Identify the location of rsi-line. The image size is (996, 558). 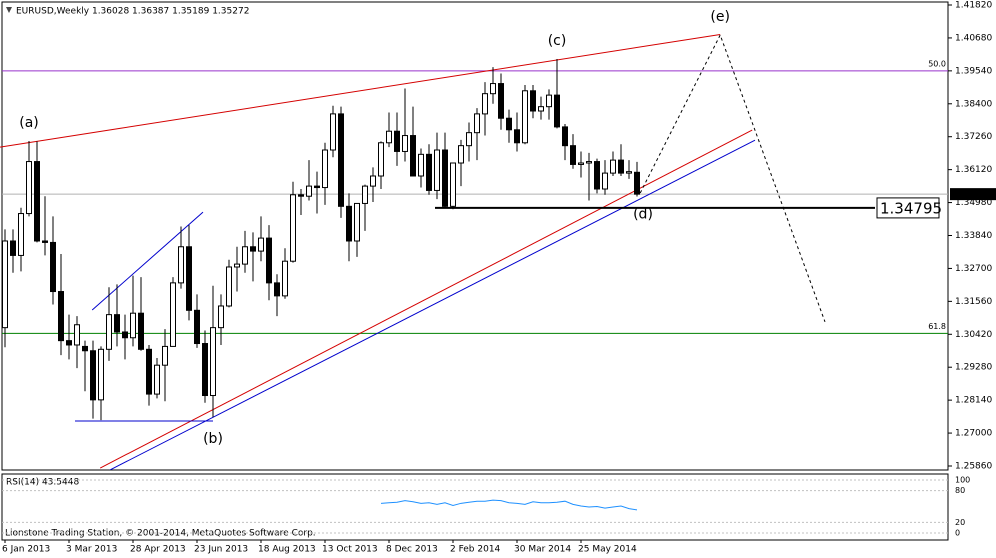
(509, 505).